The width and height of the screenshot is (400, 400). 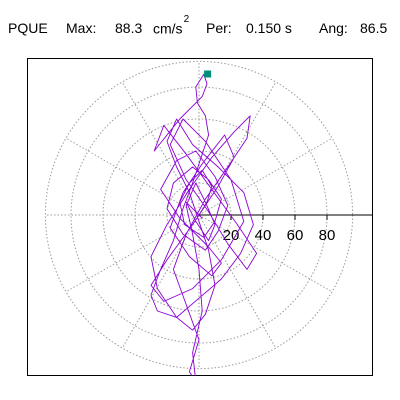 What do you see at coordinates (231, 235) in the screenshot?
I see `radial-tick-label-20: 20` at bounding box center [231, 235].